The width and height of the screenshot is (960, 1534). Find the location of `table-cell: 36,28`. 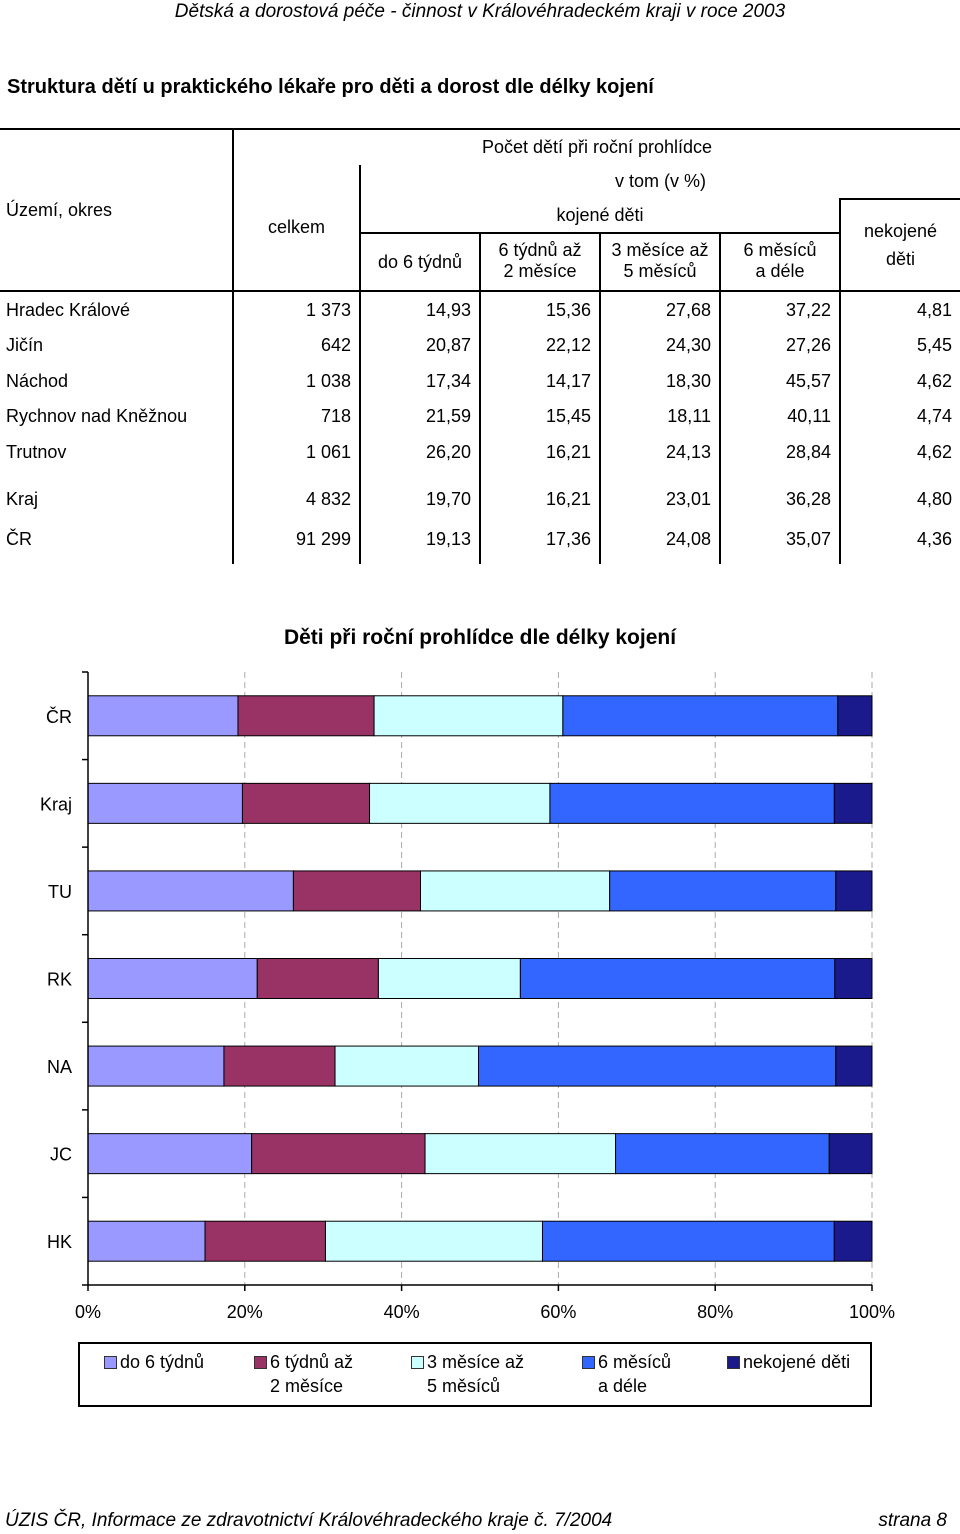

table-cell: 36,28 is located at coordinates (779, 499).